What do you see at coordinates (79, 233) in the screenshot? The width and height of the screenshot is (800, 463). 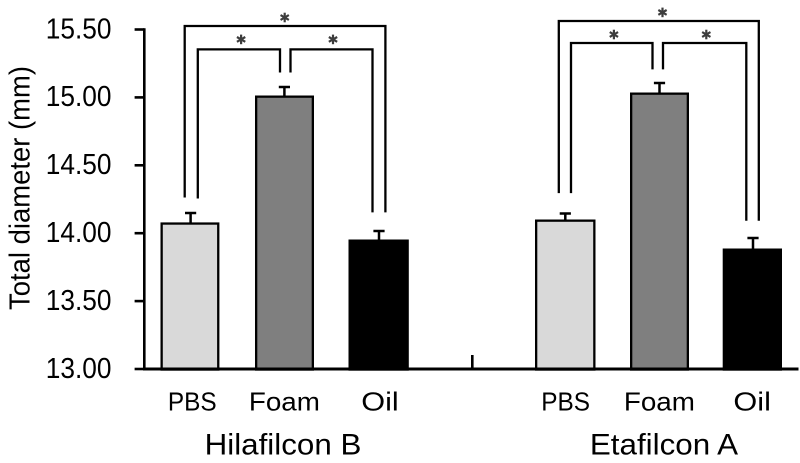 I see `svg-text: 14.00` at bounding box center [79, 233].